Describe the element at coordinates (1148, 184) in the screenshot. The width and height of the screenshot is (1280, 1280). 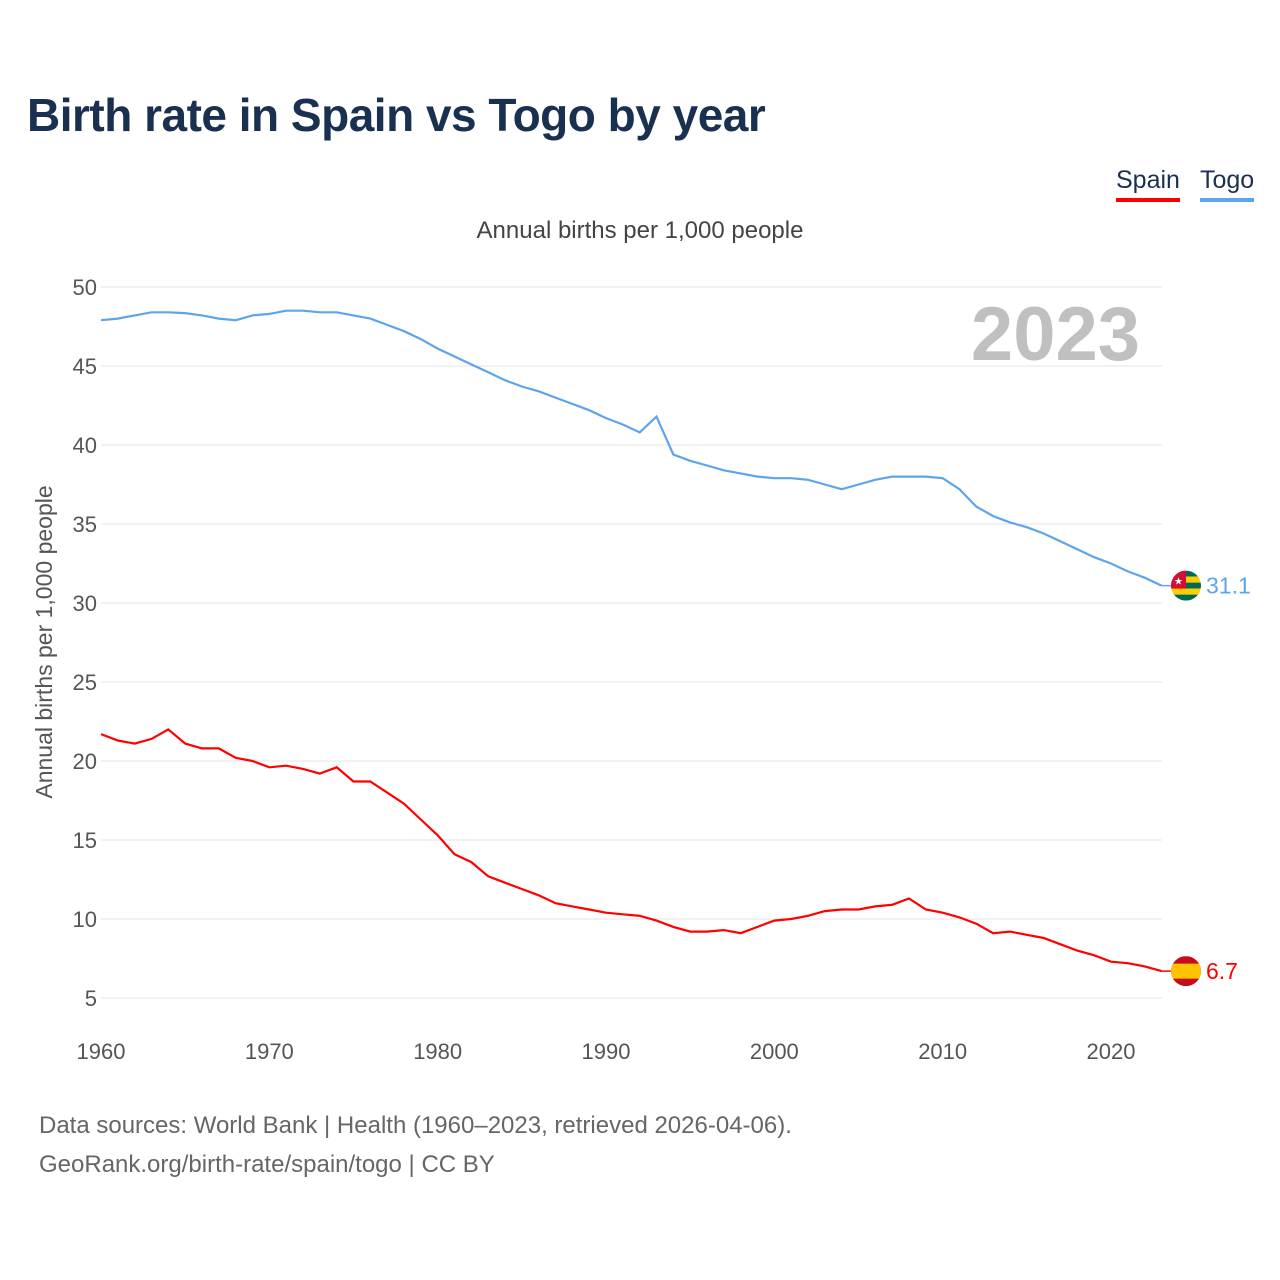
I see `legend-spain: Spain` at that location.